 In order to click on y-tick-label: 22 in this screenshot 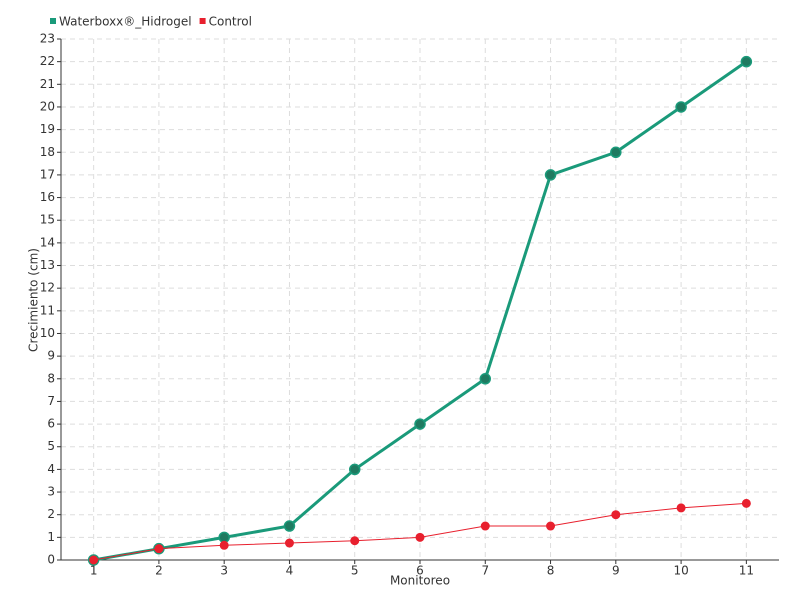, I will do `click(47, 61)`.